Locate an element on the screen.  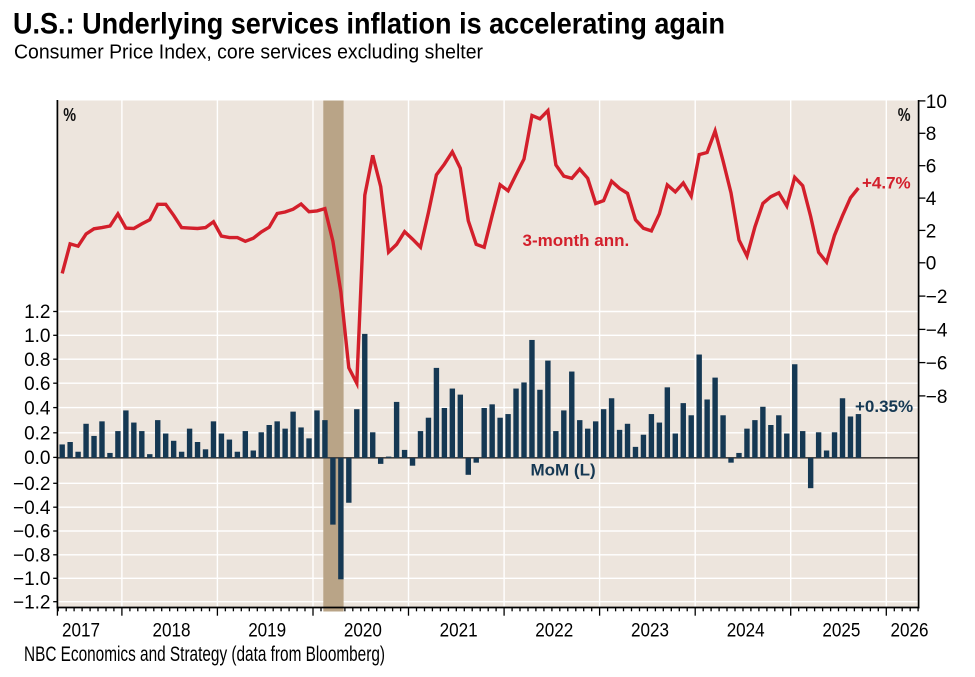
svg-text: 6 is located at coordinates (931, 167).